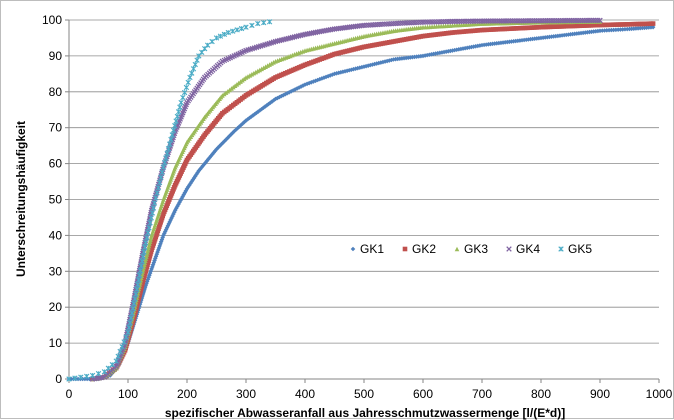 This screenshot has height=420, width=674. I want to click on y-tick-label: 90, so click(56, 56).